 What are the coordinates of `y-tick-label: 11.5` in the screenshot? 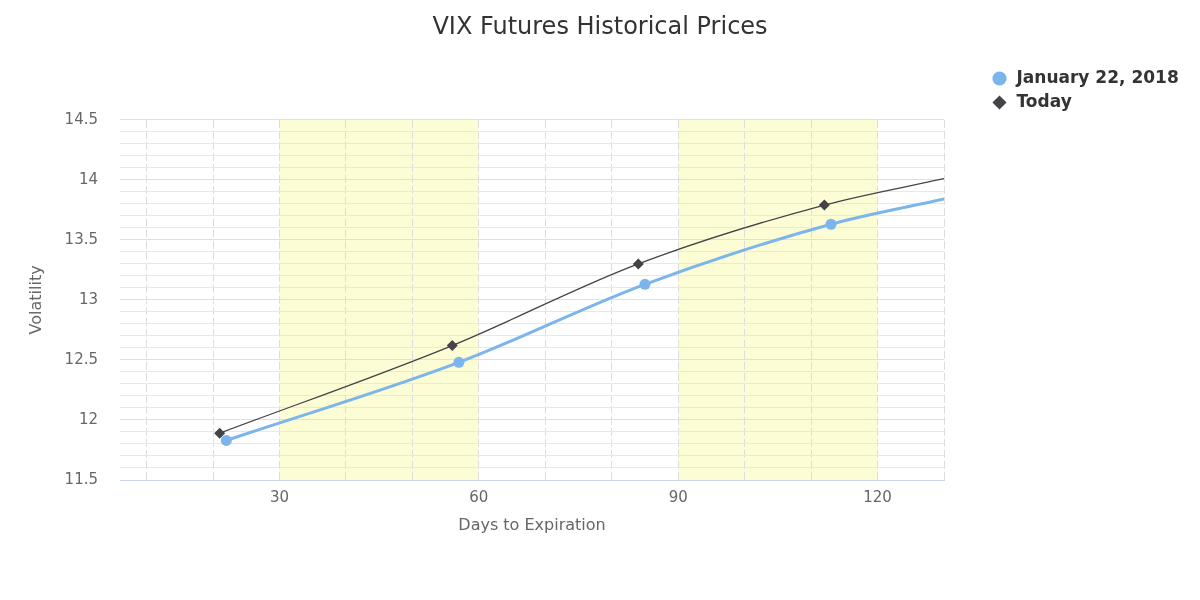 It's located at (81, 478).